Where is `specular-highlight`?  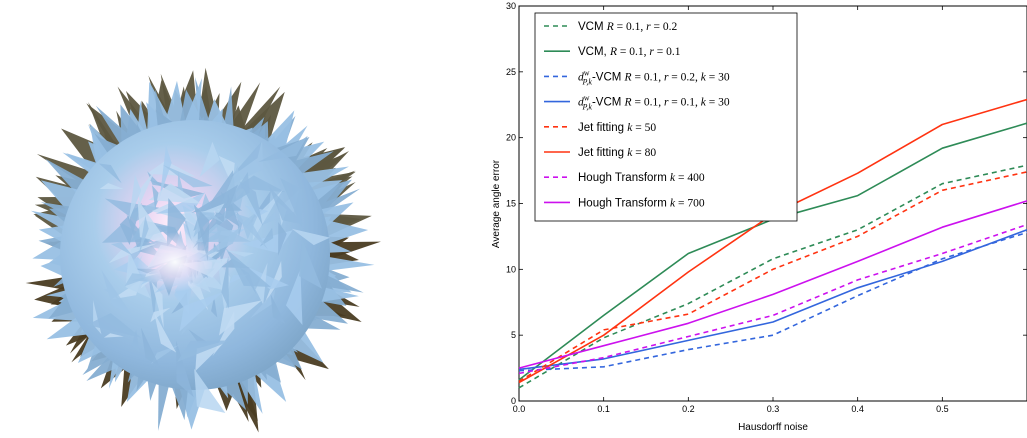 specular-highlight is located at coordinates (175, 262).